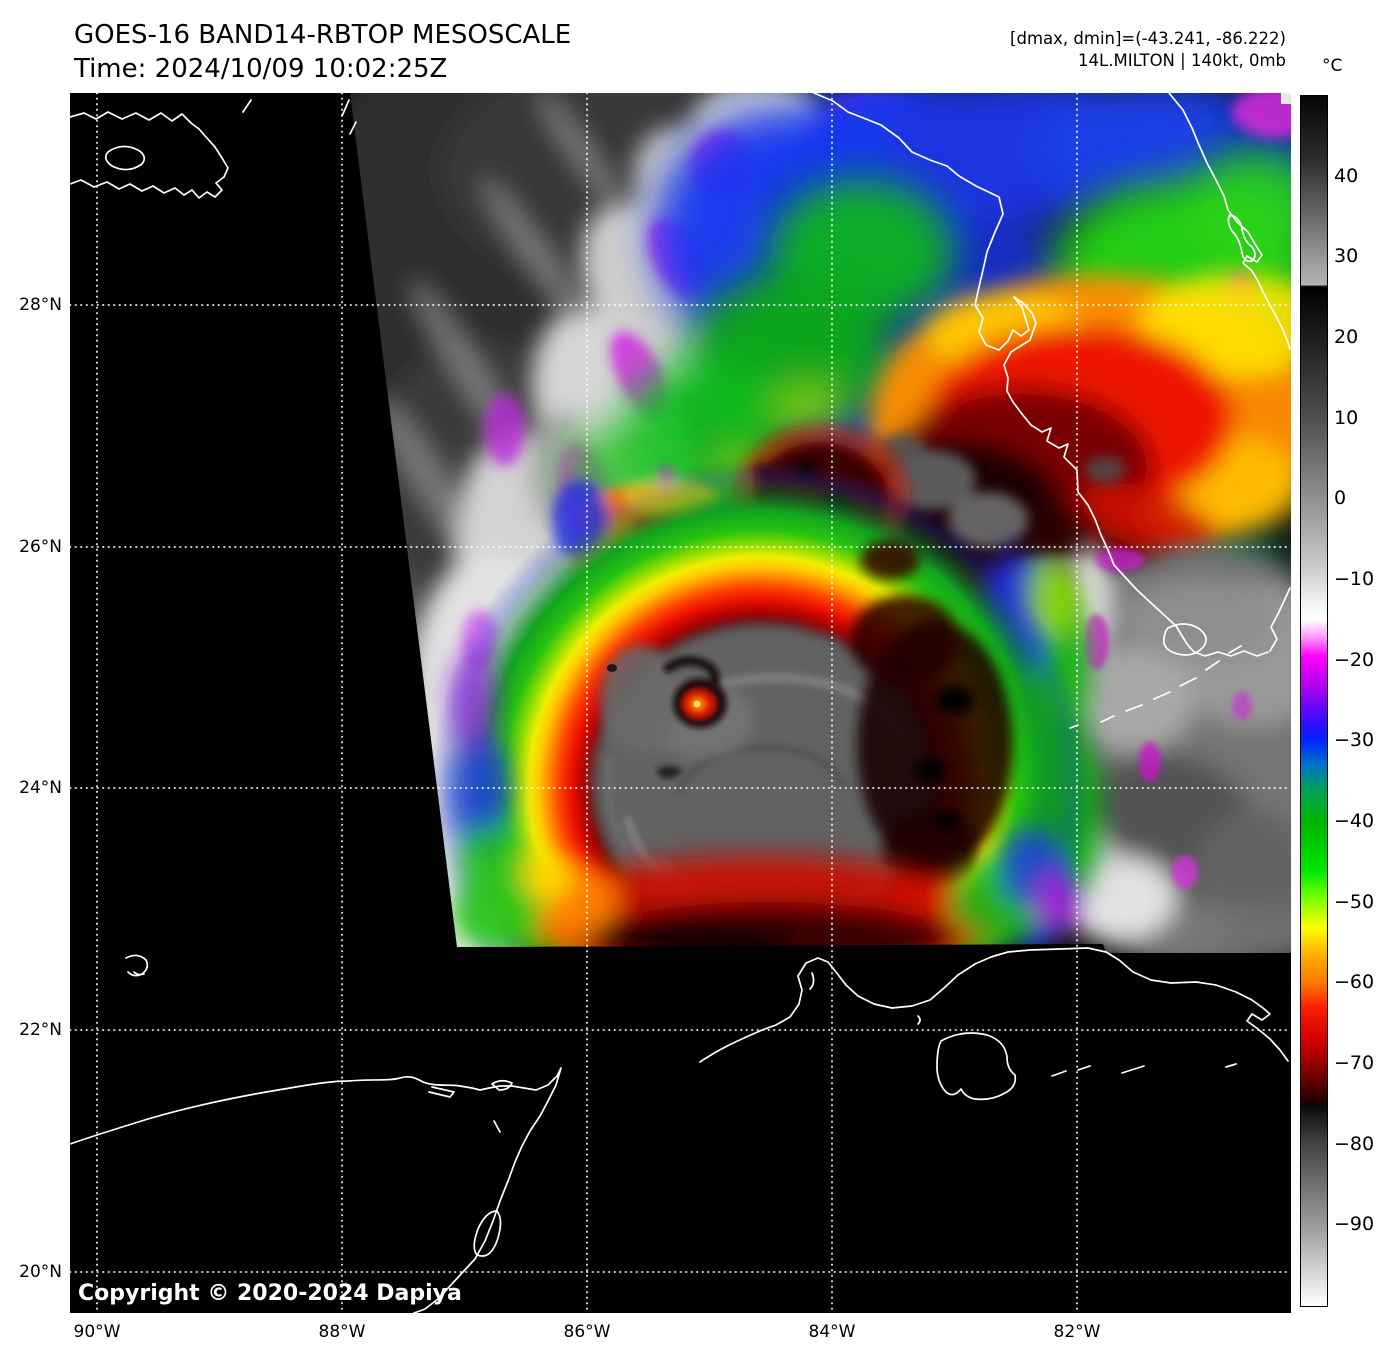 The width and height of the screenshot is (1390, 1359). Describe the element at coordinates (1340, 498) in the screenshot. I see `colorbar-tick: 0` at that location.